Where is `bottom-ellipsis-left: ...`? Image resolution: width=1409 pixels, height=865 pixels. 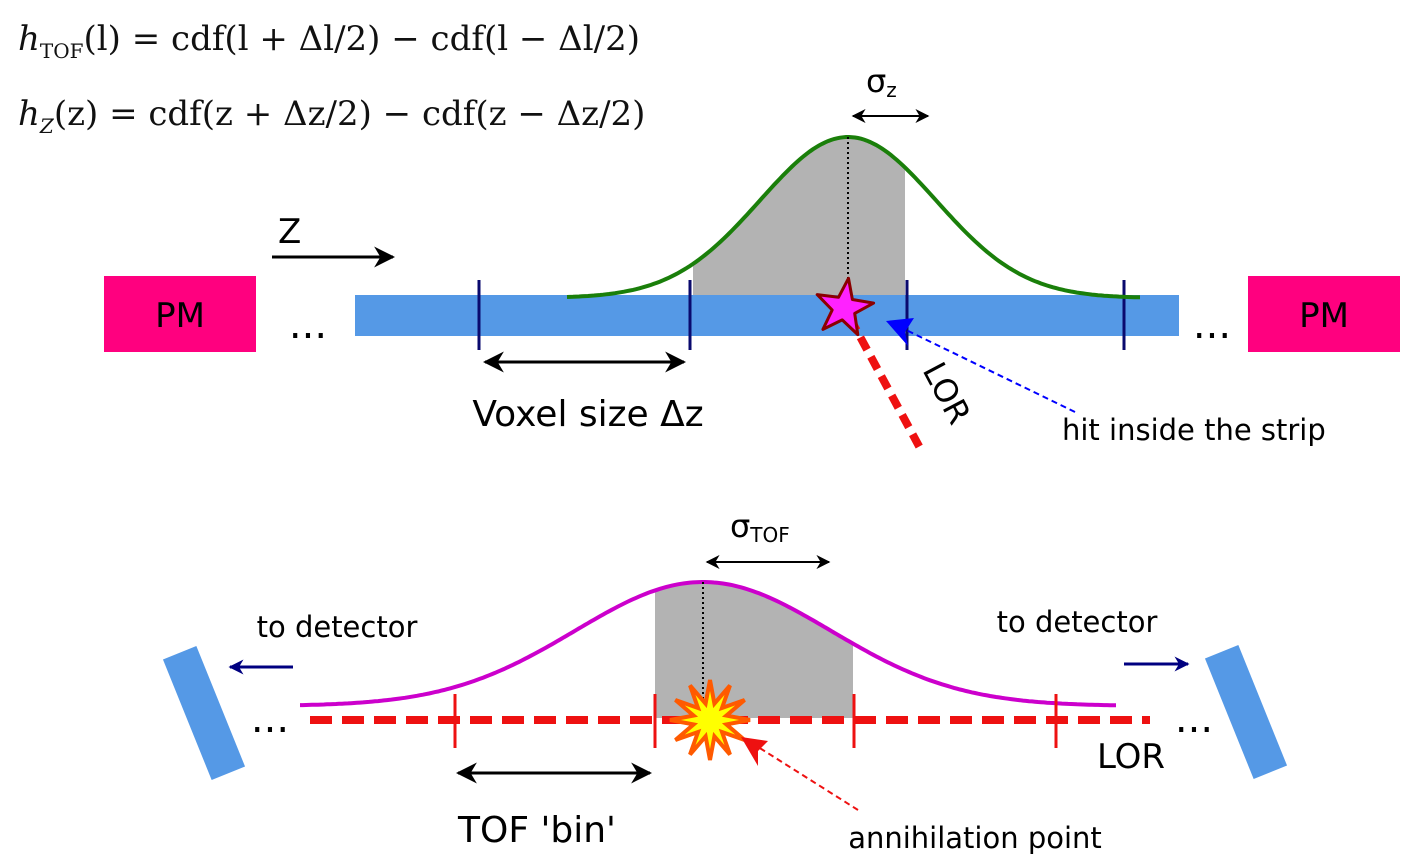
bottom-ellipsis-left: ... is located at coordinates (270, 719).